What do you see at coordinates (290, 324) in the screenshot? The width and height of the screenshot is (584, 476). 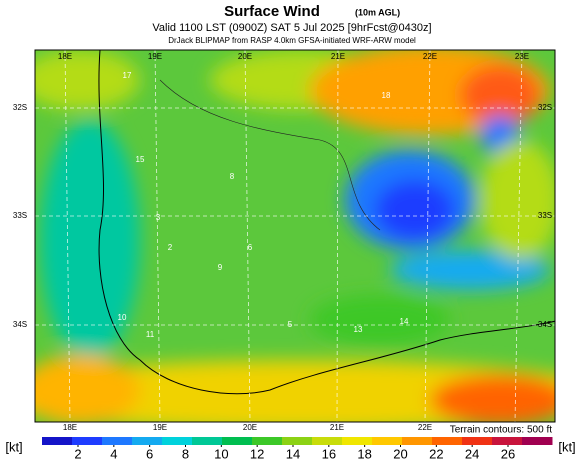 I see `contour-label: 5` at bounding box center [290, 324].